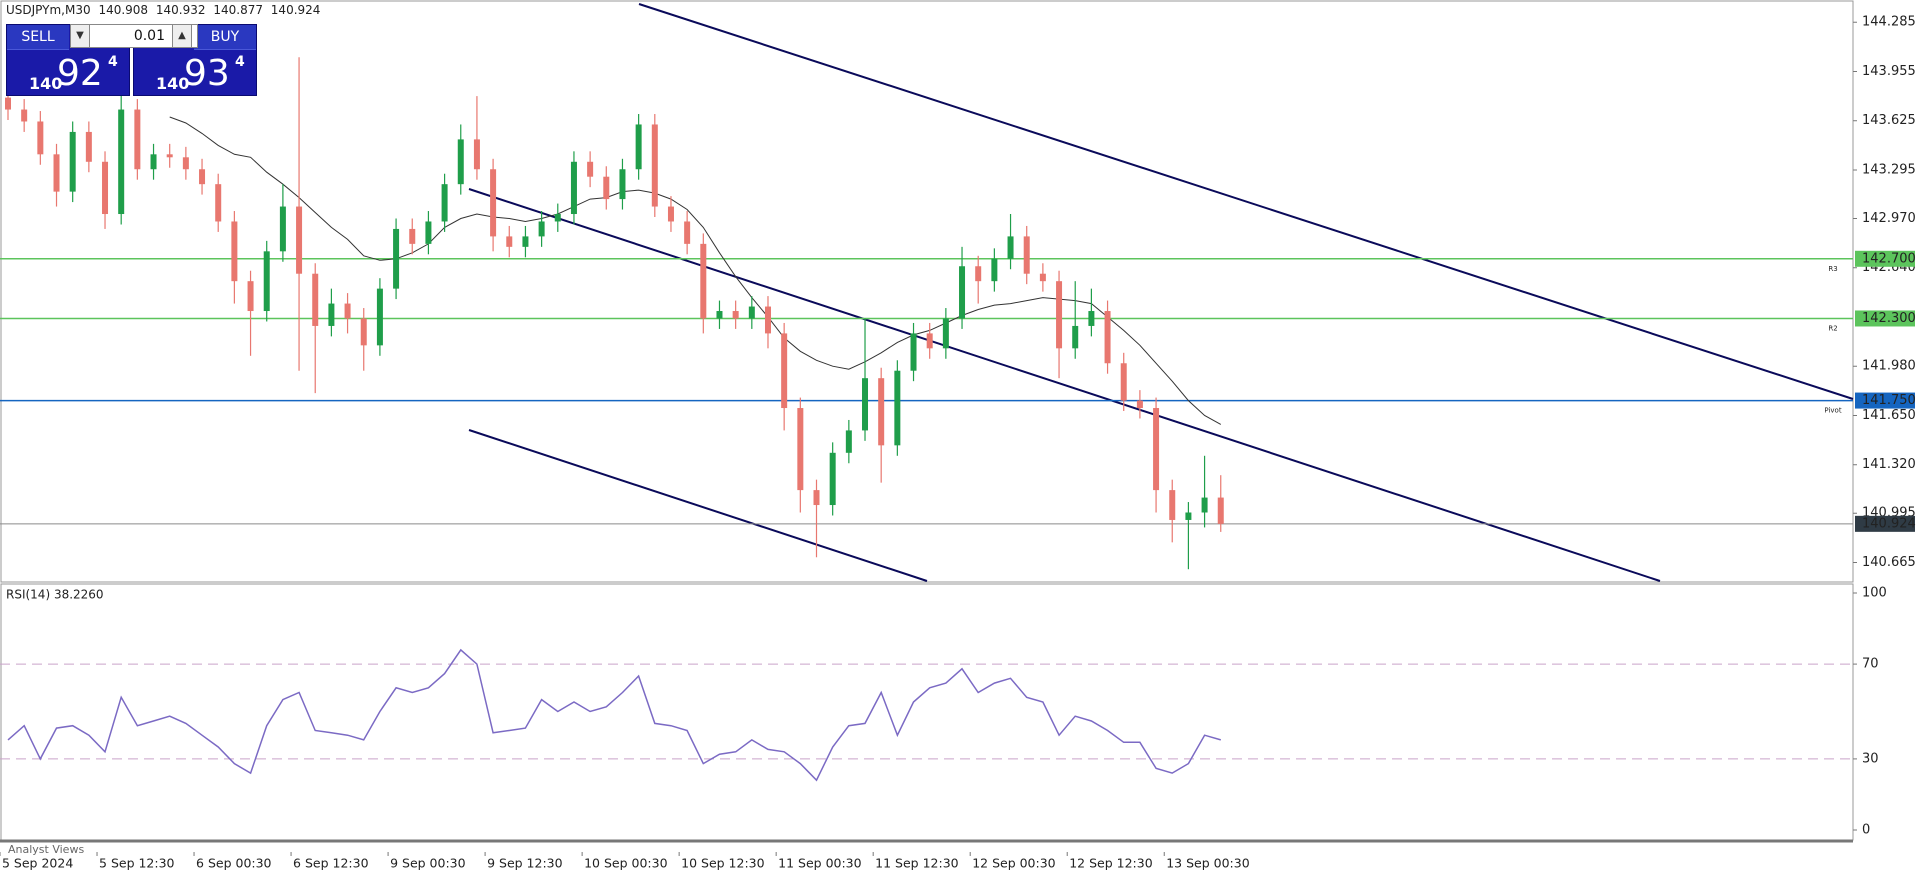 The image size is (1916, 874). Describe the element at coordinates (295, 10) in the screenshot. I see `ohlc-value: 140.924` at that location.